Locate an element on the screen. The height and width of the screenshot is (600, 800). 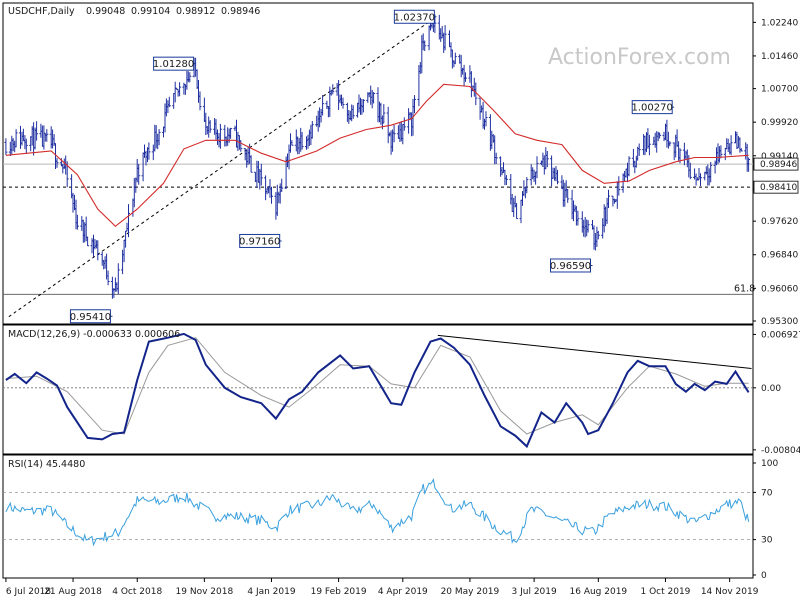
current-price-tag: 0.98946 is located at coordinates (776, 164).